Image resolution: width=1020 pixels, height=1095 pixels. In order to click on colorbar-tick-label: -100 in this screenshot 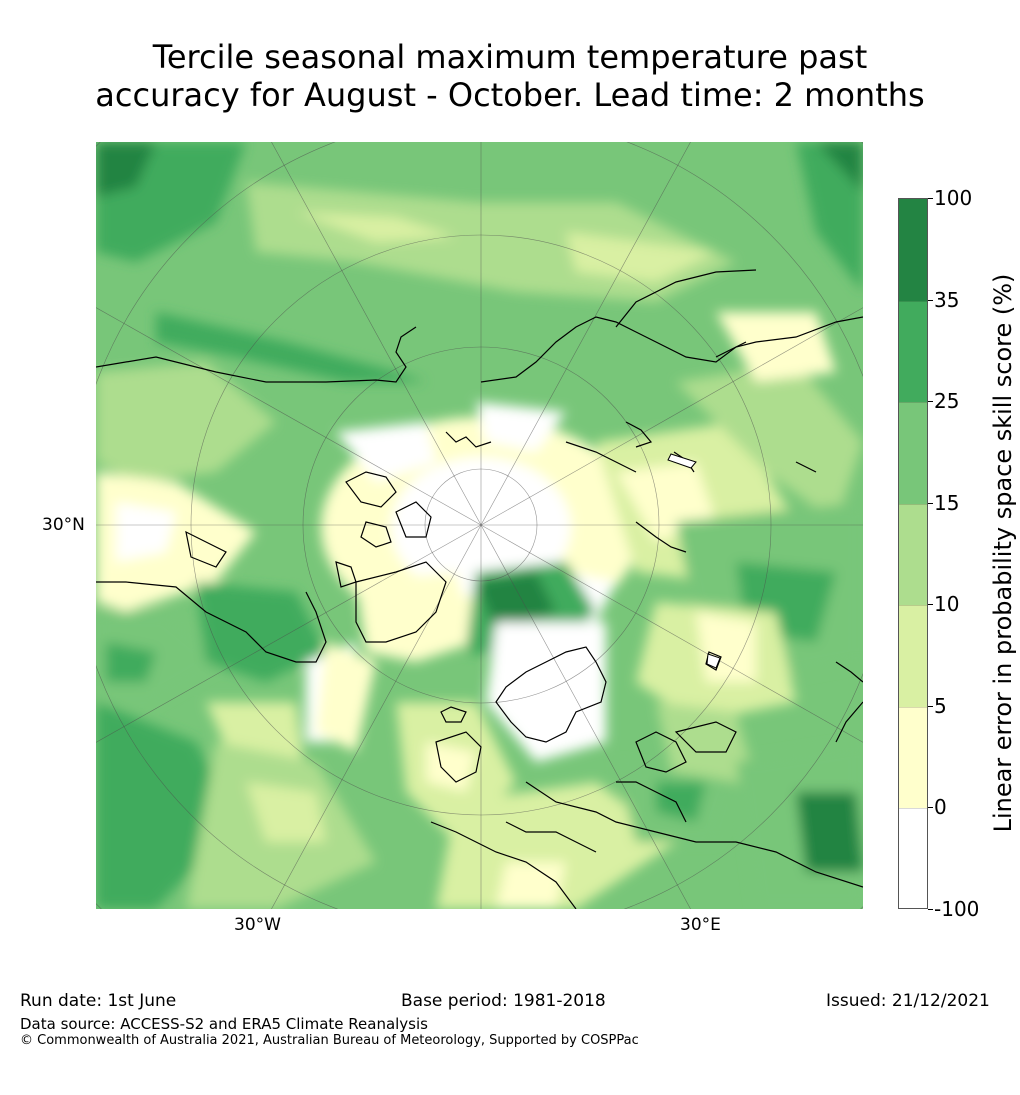, I will do `click(957, 909)`.